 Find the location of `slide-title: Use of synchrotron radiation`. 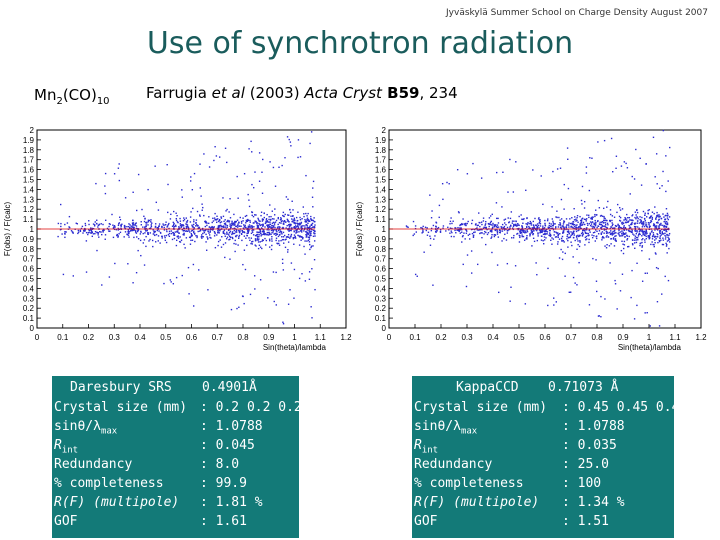

slide-title: Use of synchrotron radiation is located at coordinates (360, 43).